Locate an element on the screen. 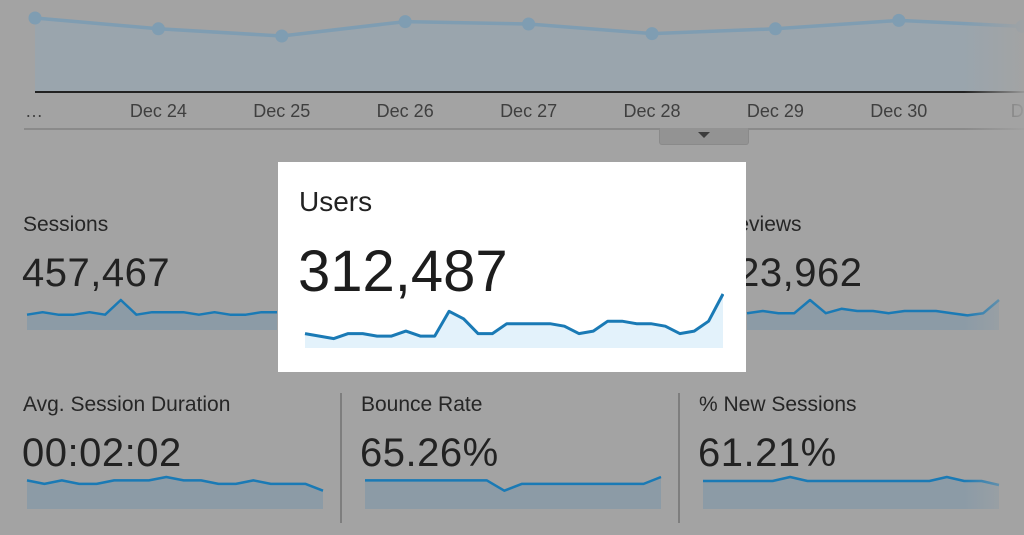 This screenshot has height=535, width=1024. chevron-down-icon is located at coordinates (704, 135).